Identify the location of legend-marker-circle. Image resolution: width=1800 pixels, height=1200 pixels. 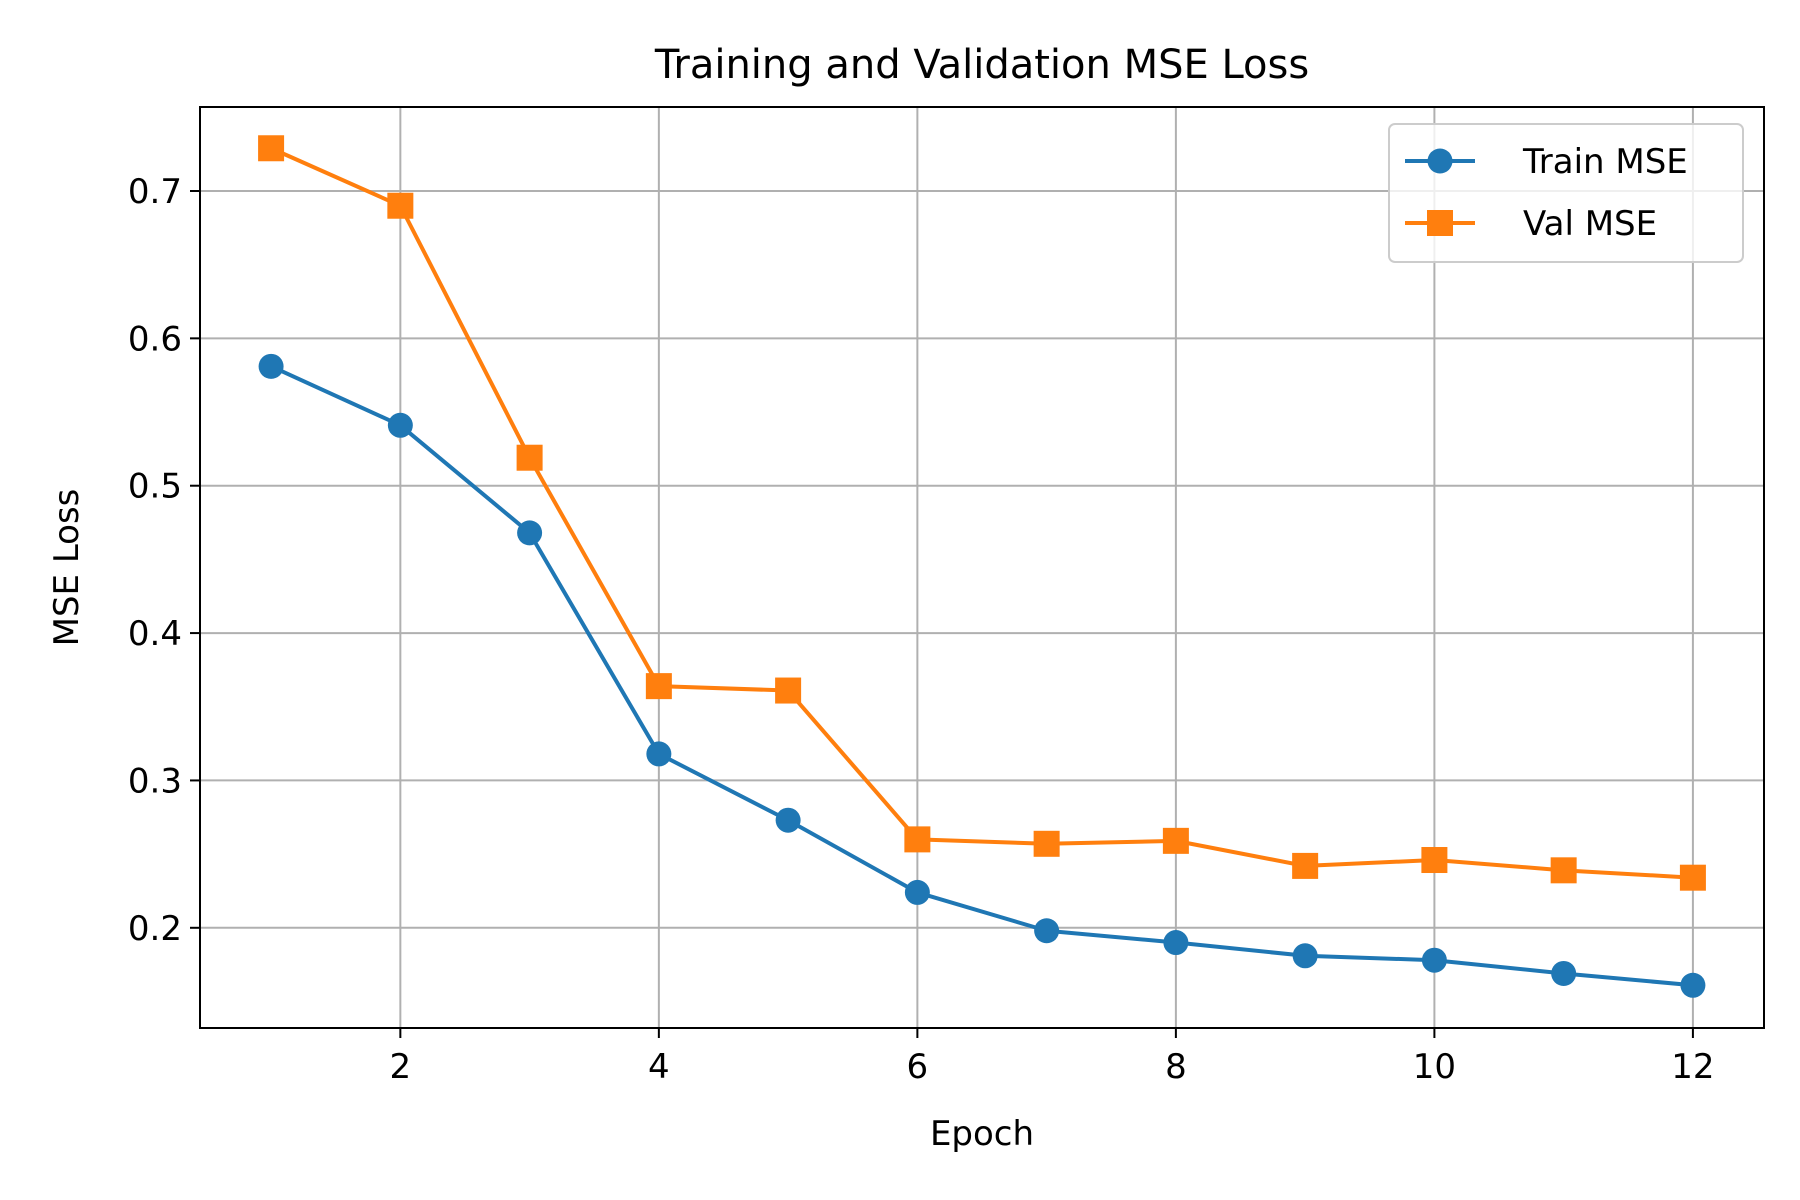
(1440, 161).